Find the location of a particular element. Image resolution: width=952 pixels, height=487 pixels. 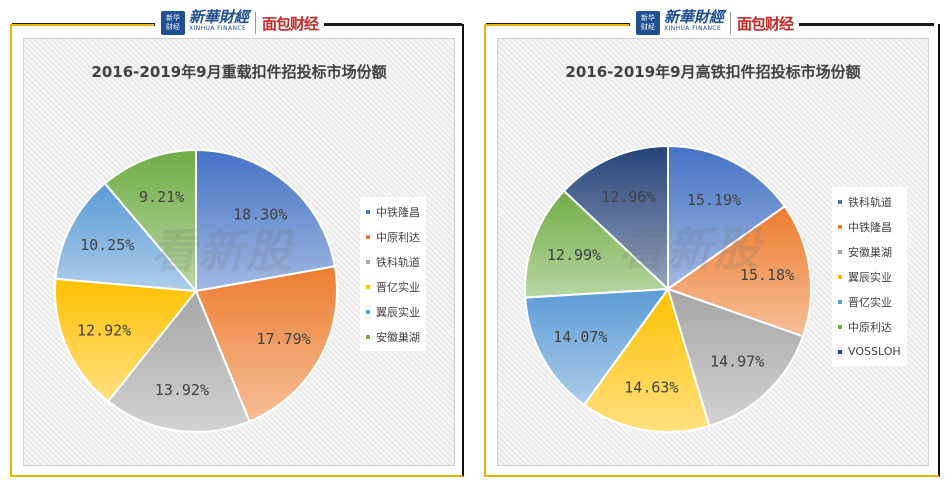

slice-value-label: 14.97% is located at coordinates (737, 361).